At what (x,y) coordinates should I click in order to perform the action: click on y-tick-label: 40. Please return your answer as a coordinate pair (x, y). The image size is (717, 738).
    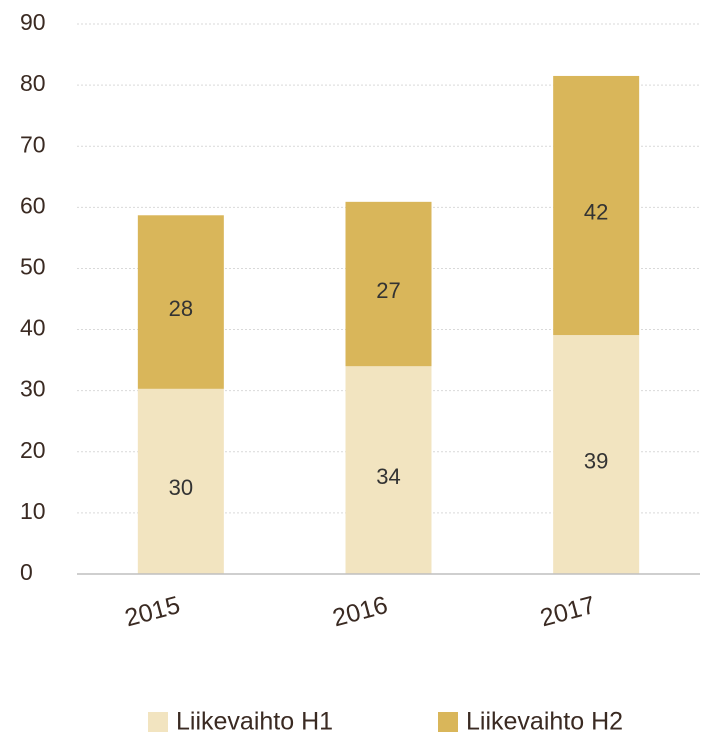
    Looking at the image, I should click on (33, 328).